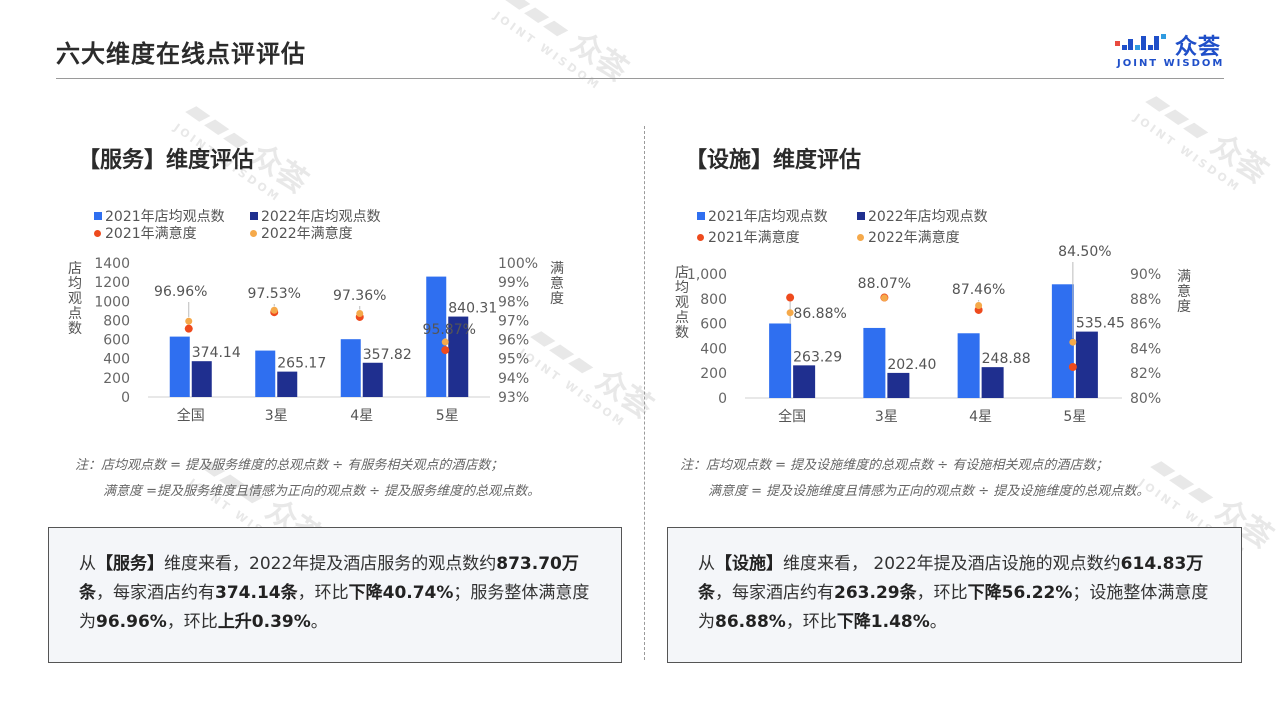 The image size is (1280, 720). What do you see at coordinates (513, 283) in the screenshot?
I see `y2-tick-label: 99%` at bounding box center [513, 283].